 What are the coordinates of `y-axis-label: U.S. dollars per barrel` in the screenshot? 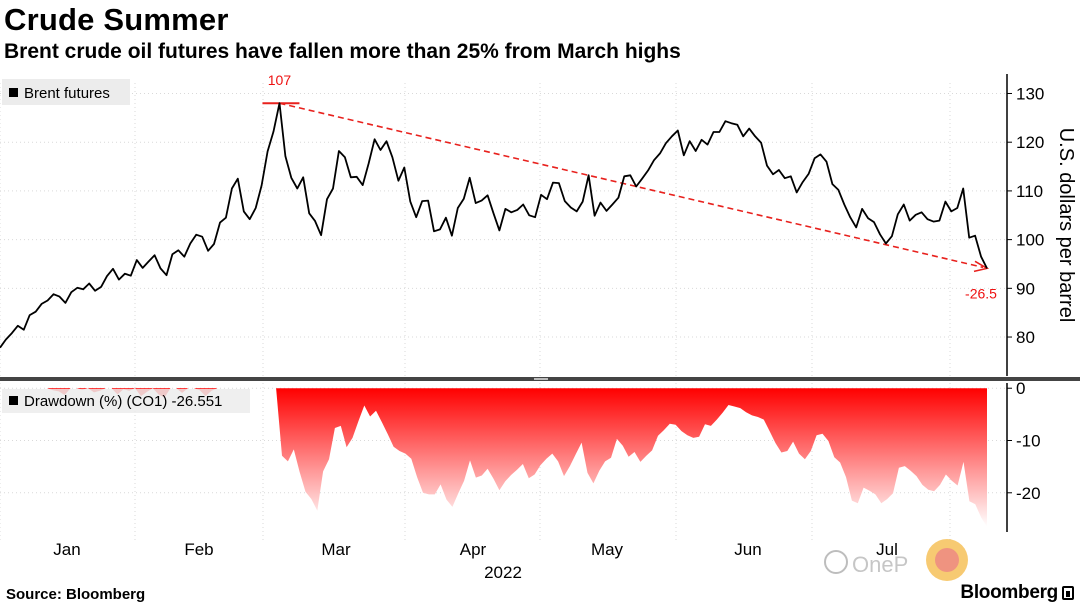 It's located at (1066, 225).